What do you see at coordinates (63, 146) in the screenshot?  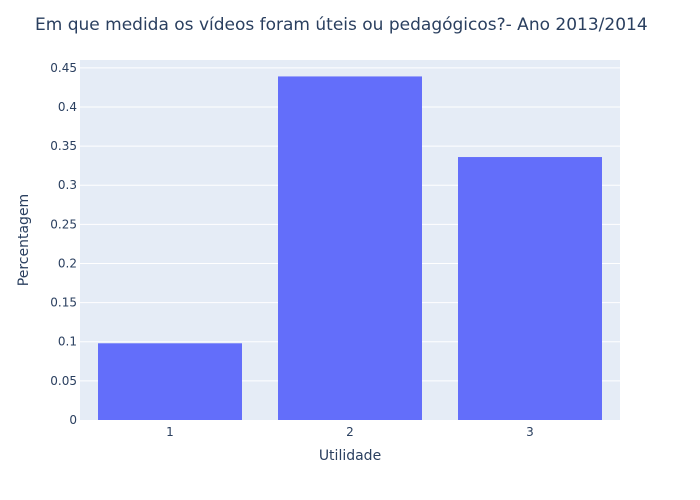 I see `y-tick-label: 0.35` at bounding box center [63, 146].